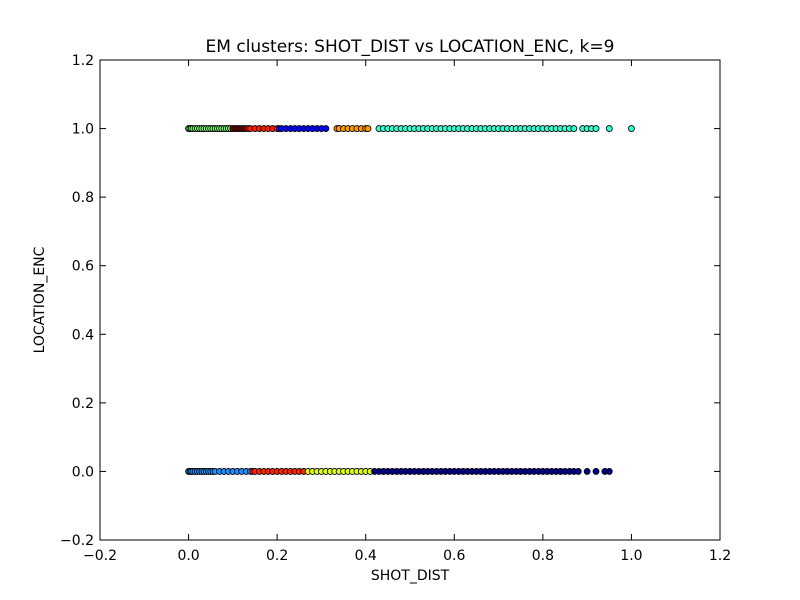  What do you see at coordinates (277, 556) in the screenshot?
I see `x-tick-label: 0.2` at bounding box center [277, 556].